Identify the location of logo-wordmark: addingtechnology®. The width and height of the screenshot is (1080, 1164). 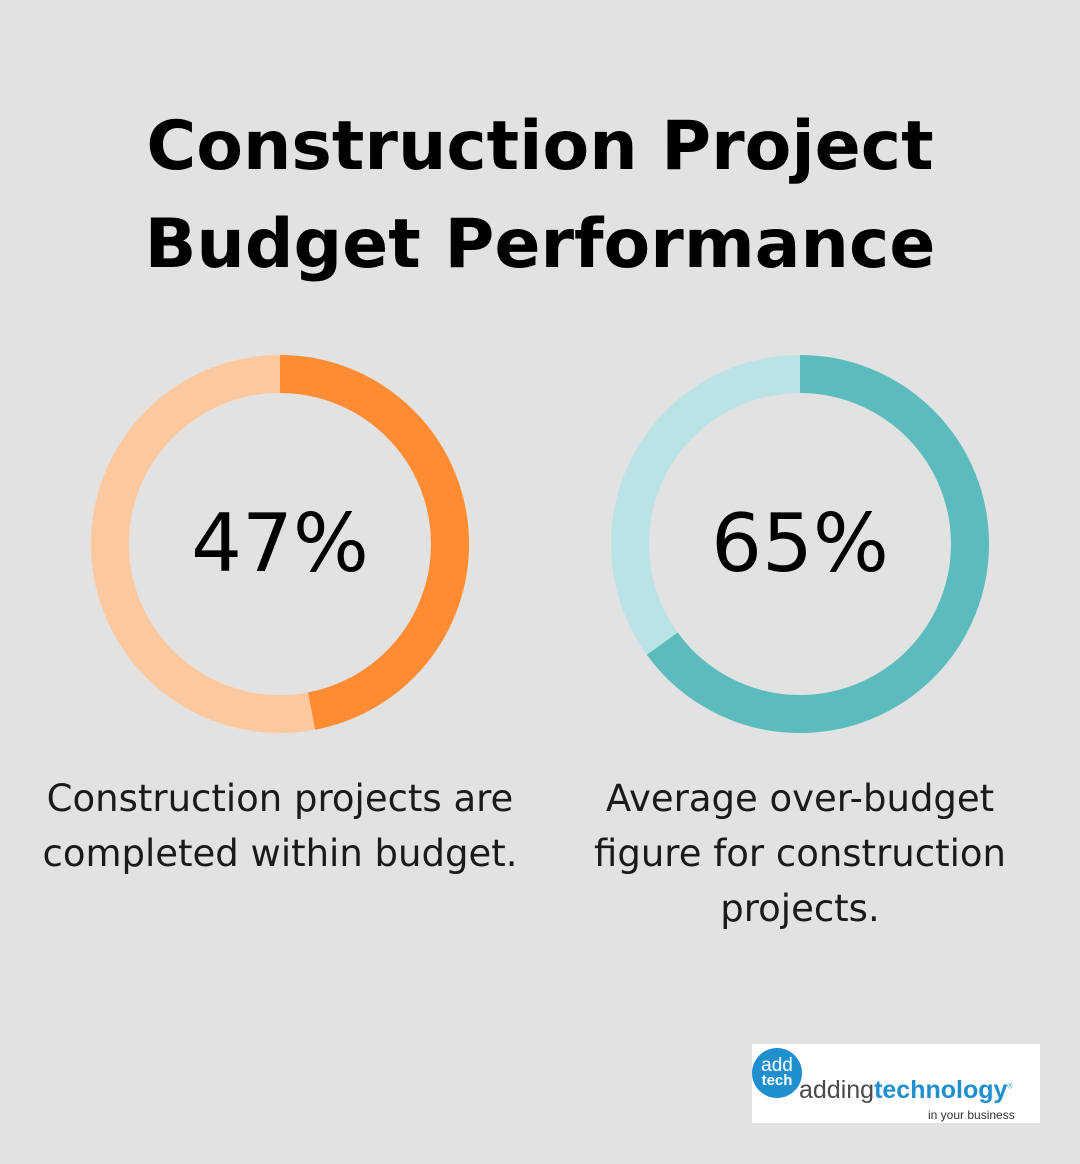
(906, 1090).